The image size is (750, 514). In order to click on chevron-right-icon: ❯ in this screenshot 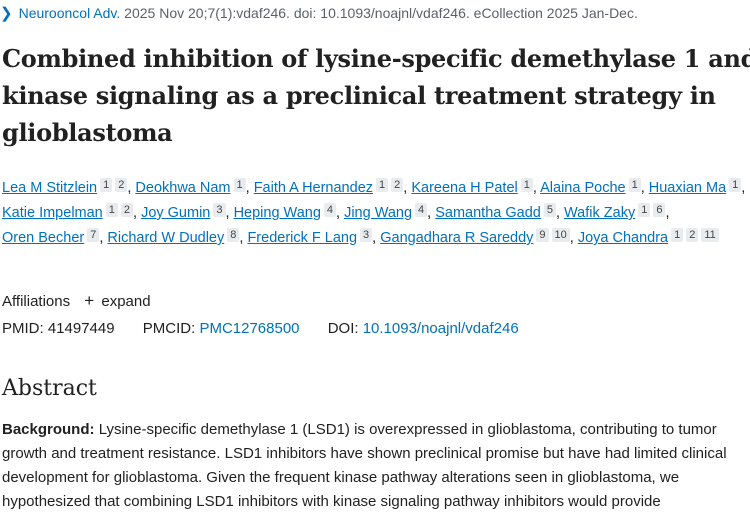, I will do `click(6, 13)`.